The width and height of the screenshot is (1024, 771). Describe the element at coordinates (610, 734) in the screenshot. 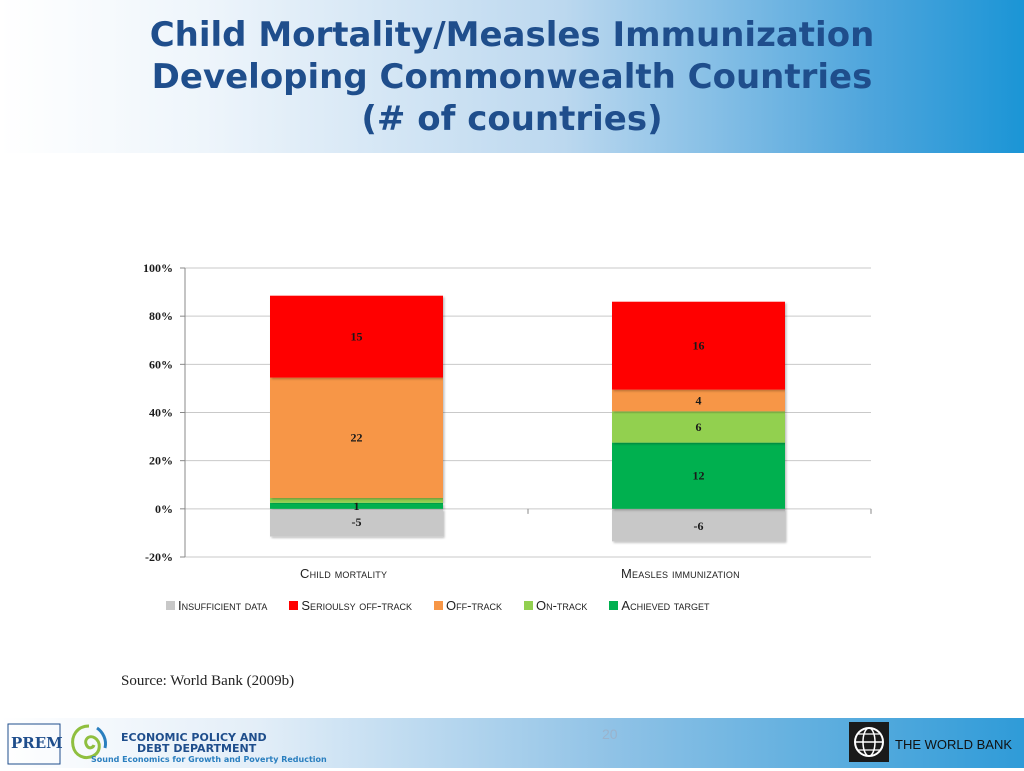

I see `page-number: 20` at that location.